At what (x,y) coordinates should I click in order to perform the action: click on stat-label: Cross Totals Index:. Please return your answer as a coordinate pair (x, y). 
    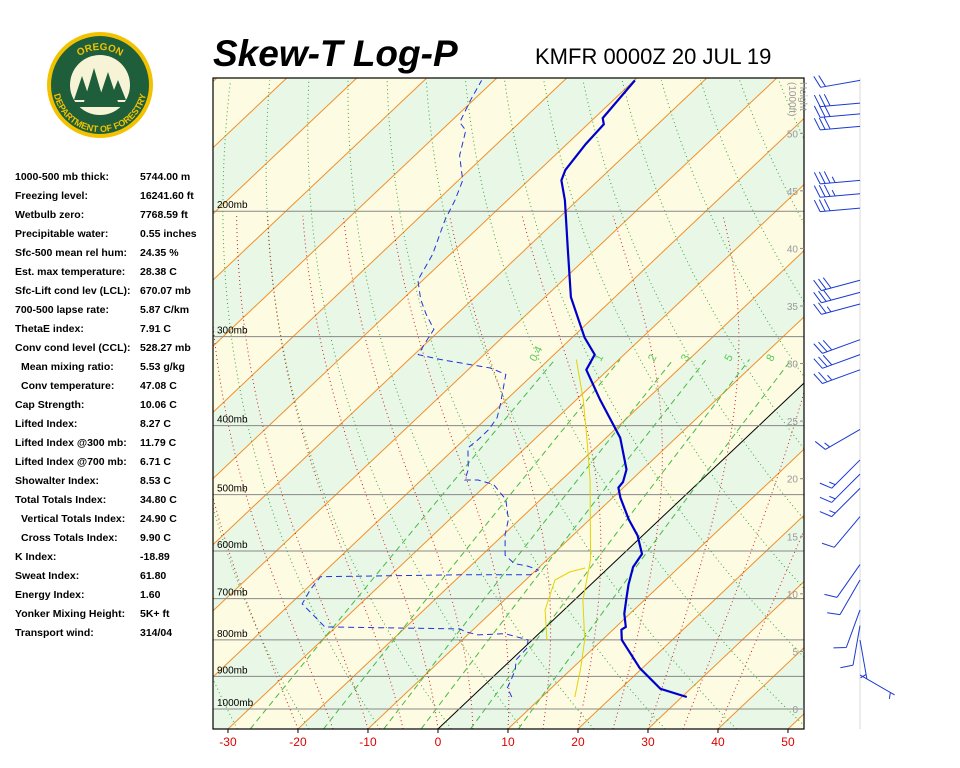
    Looking at the image, I should click on (69, 538).